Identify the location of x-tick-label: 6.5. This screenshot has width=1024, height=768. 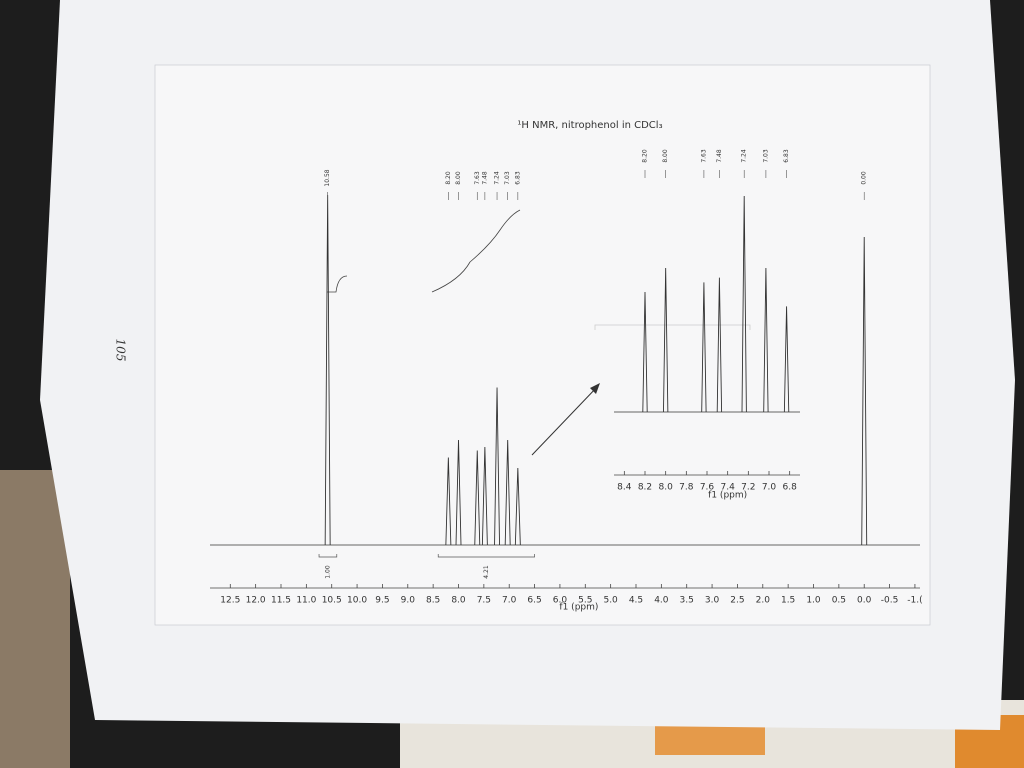
(534, 601).